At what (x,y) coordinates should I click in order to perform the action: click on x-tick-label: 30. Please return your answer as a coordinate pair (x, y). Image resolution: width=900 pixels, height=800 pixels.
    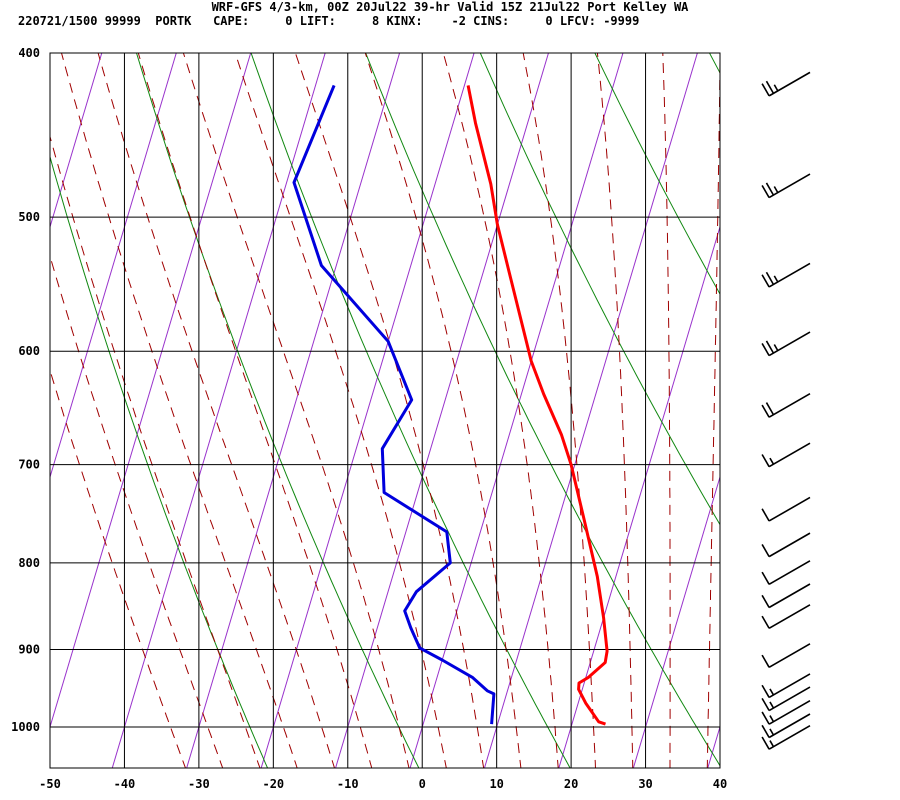
    Looking at the image, I should click on (645, 784).